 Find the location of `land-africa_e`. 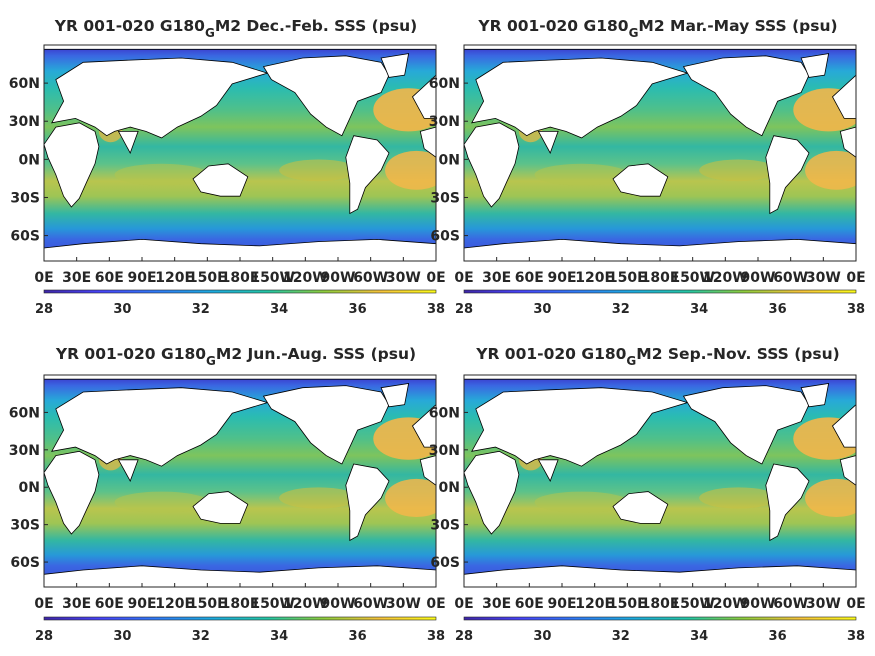

land-africa_e is located at coordinates (427, 142).